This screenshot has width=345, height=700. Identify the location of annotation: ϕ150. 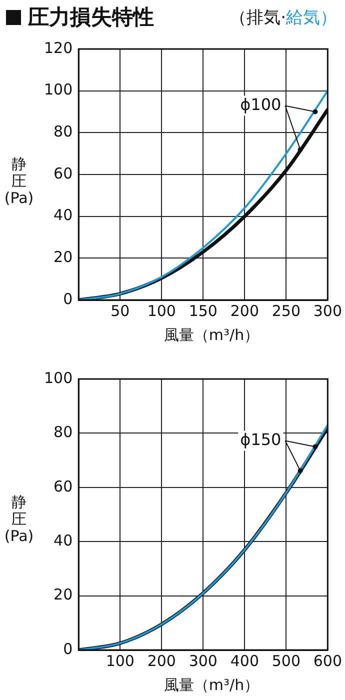
(261, 439).